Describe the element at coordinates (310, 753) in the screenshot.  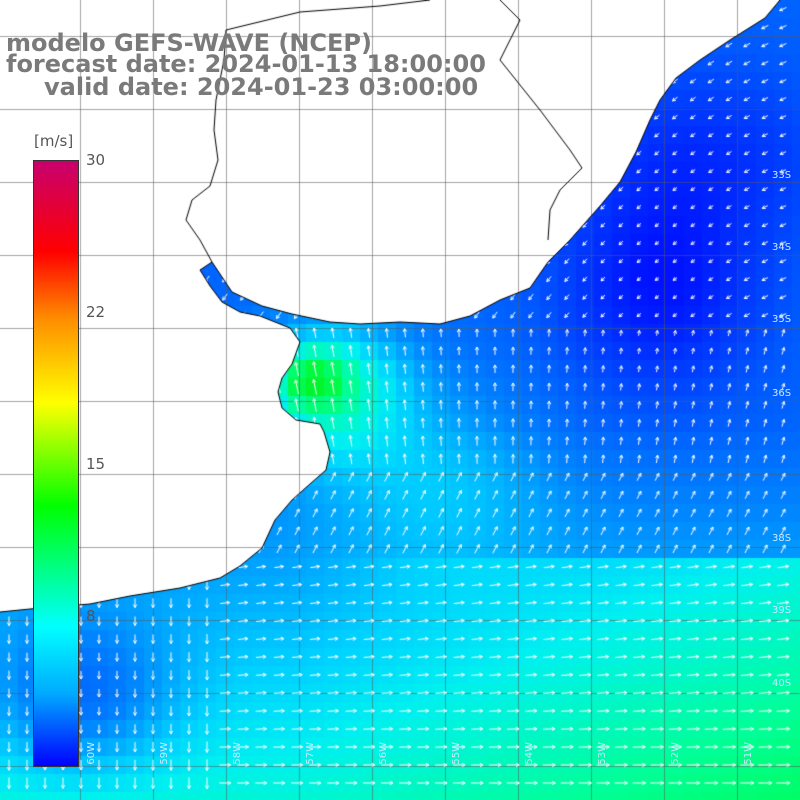
I see `lon-label: 57W` at that location.